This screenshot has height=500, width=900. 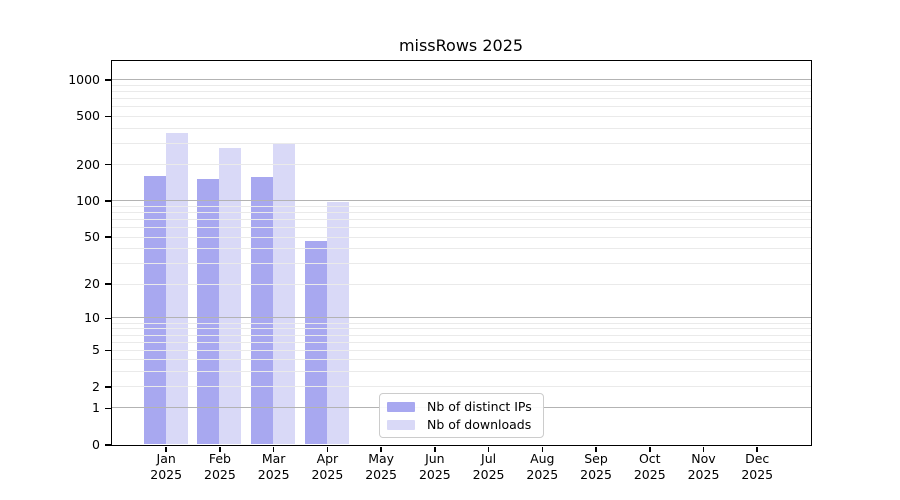 I want to click on y-tick-label: 1, so click(x=96, y=408).